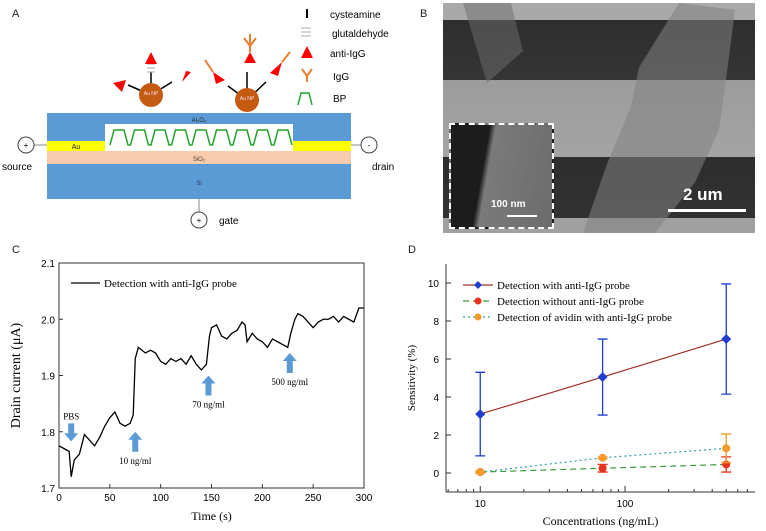  I want to click on drain-sign: -, so click(369, 145).